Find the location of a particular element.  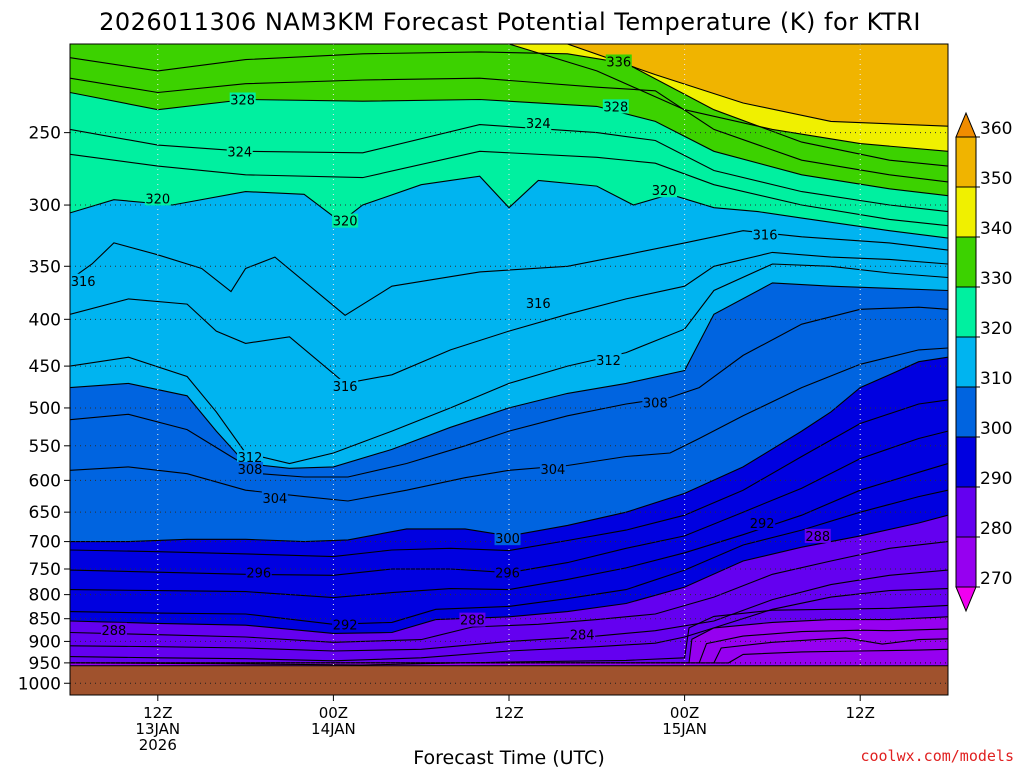

colorbar-tick-label: 340 is located at coordinates (996, 229).